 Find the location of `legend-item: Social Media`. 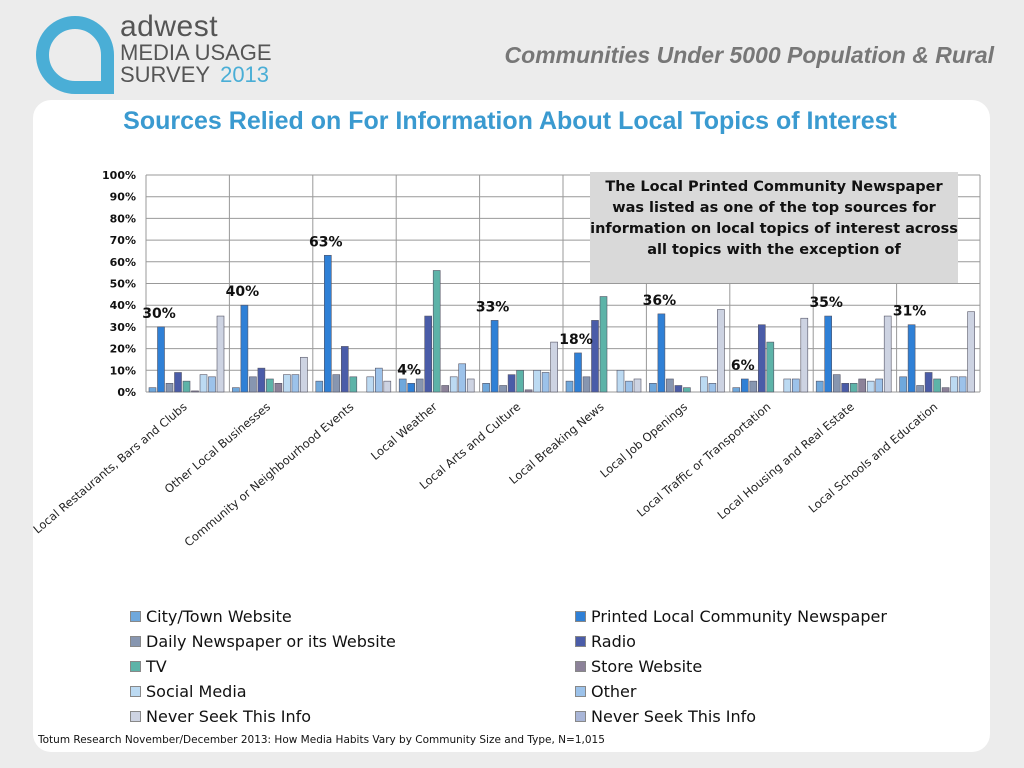

legend-item: Social Media is located at coordinates (352, 691).